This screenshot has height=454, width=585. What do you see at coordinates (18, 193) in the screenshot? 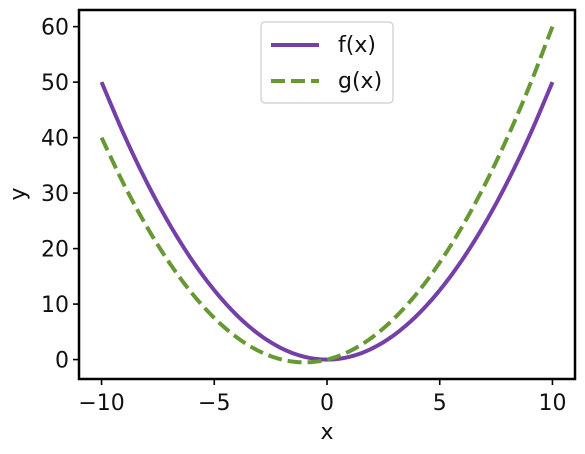
I see `y-axis-label: y` at bounding box center [18, 193].